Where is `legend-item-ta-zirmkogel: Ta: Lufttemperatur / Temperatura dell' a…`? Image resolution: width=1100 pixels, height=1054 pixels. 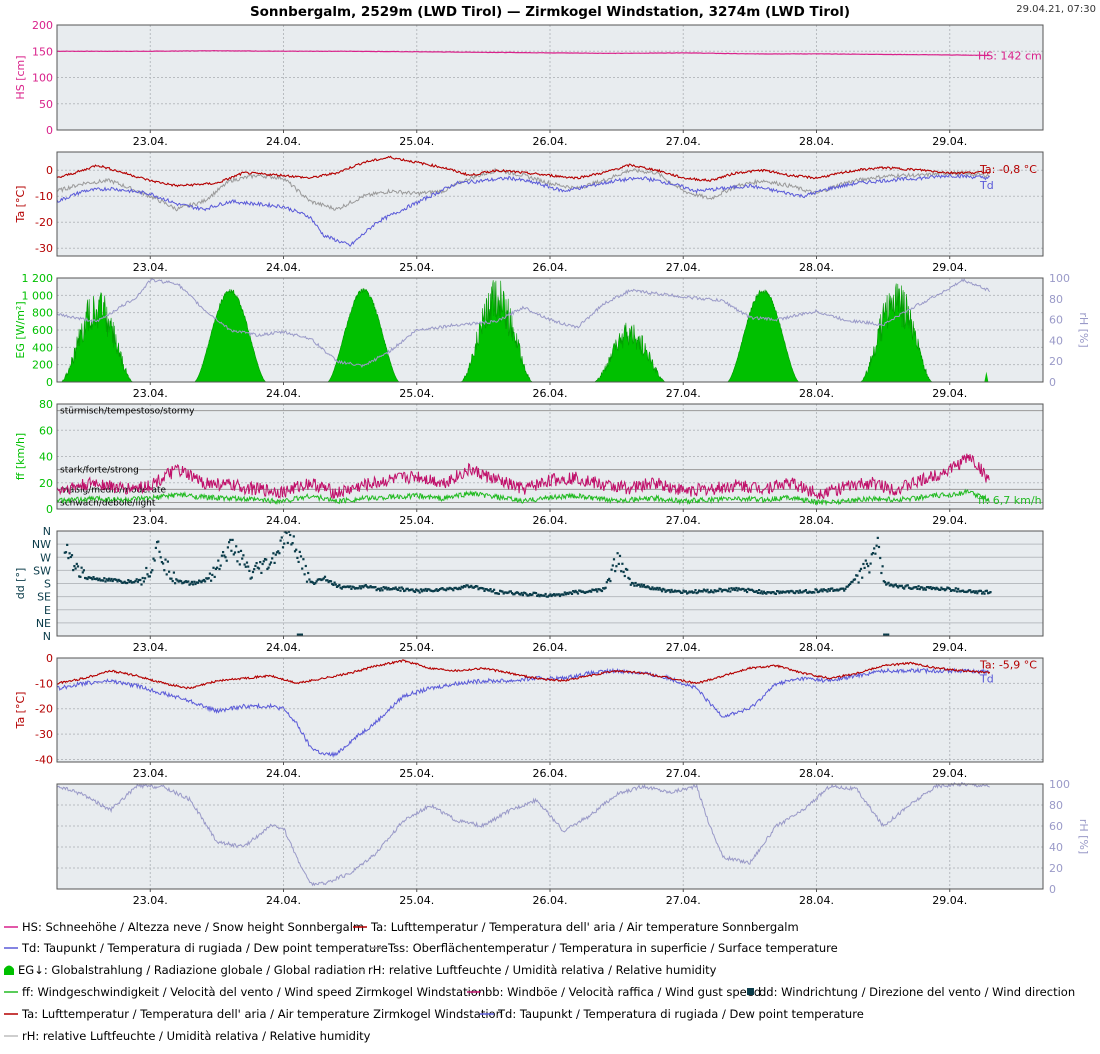
legend-item-ta-zirmkogel: Ta: Lufttemperatur / Temperatura dell' a… is located at coordinates (253, 1014).